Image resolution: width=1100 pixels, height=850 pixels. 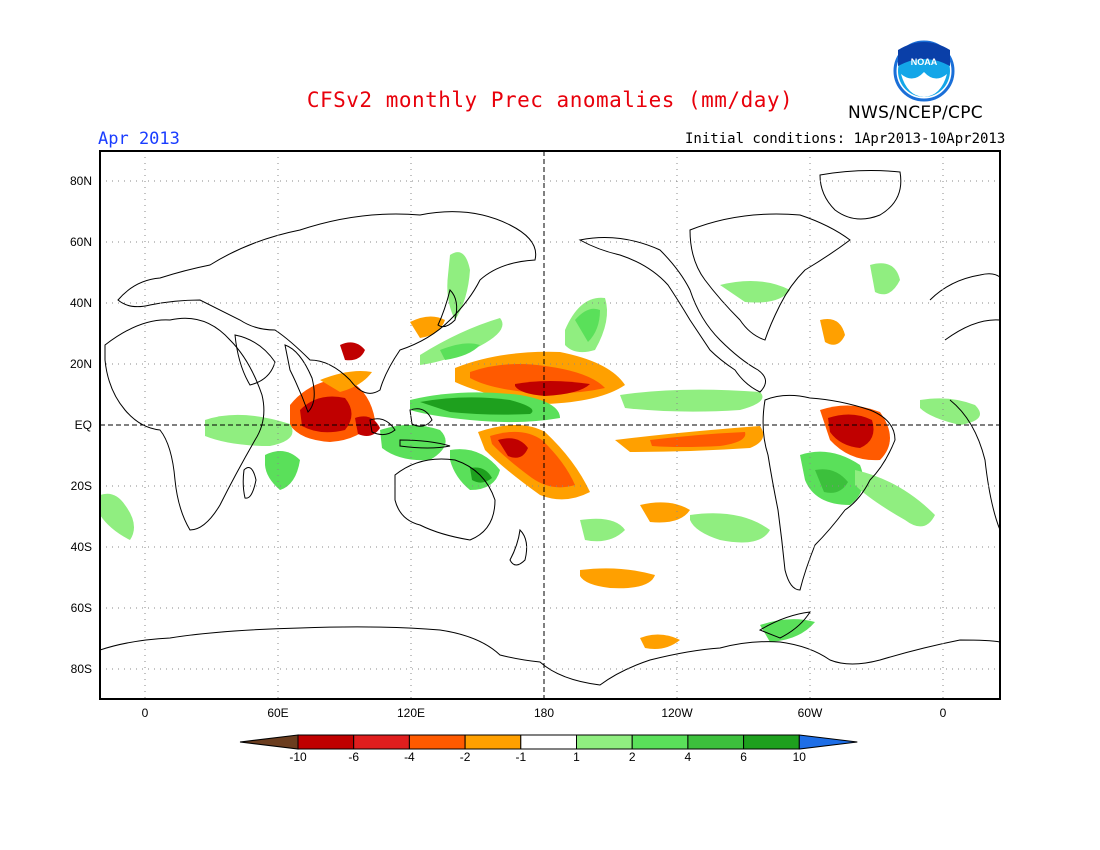 I want to click on initial-conditions-label: Initial conditions: 1Apr2013-10Apr2013, so click(x=845, y=139).